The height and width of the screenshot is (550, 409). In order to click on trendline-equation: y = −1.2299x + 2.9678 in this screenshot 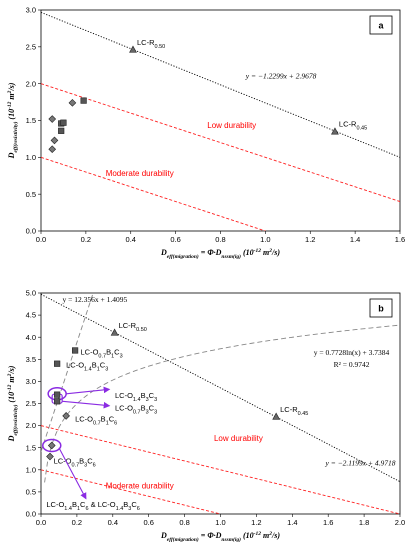, I will do `click(281, 76)`.